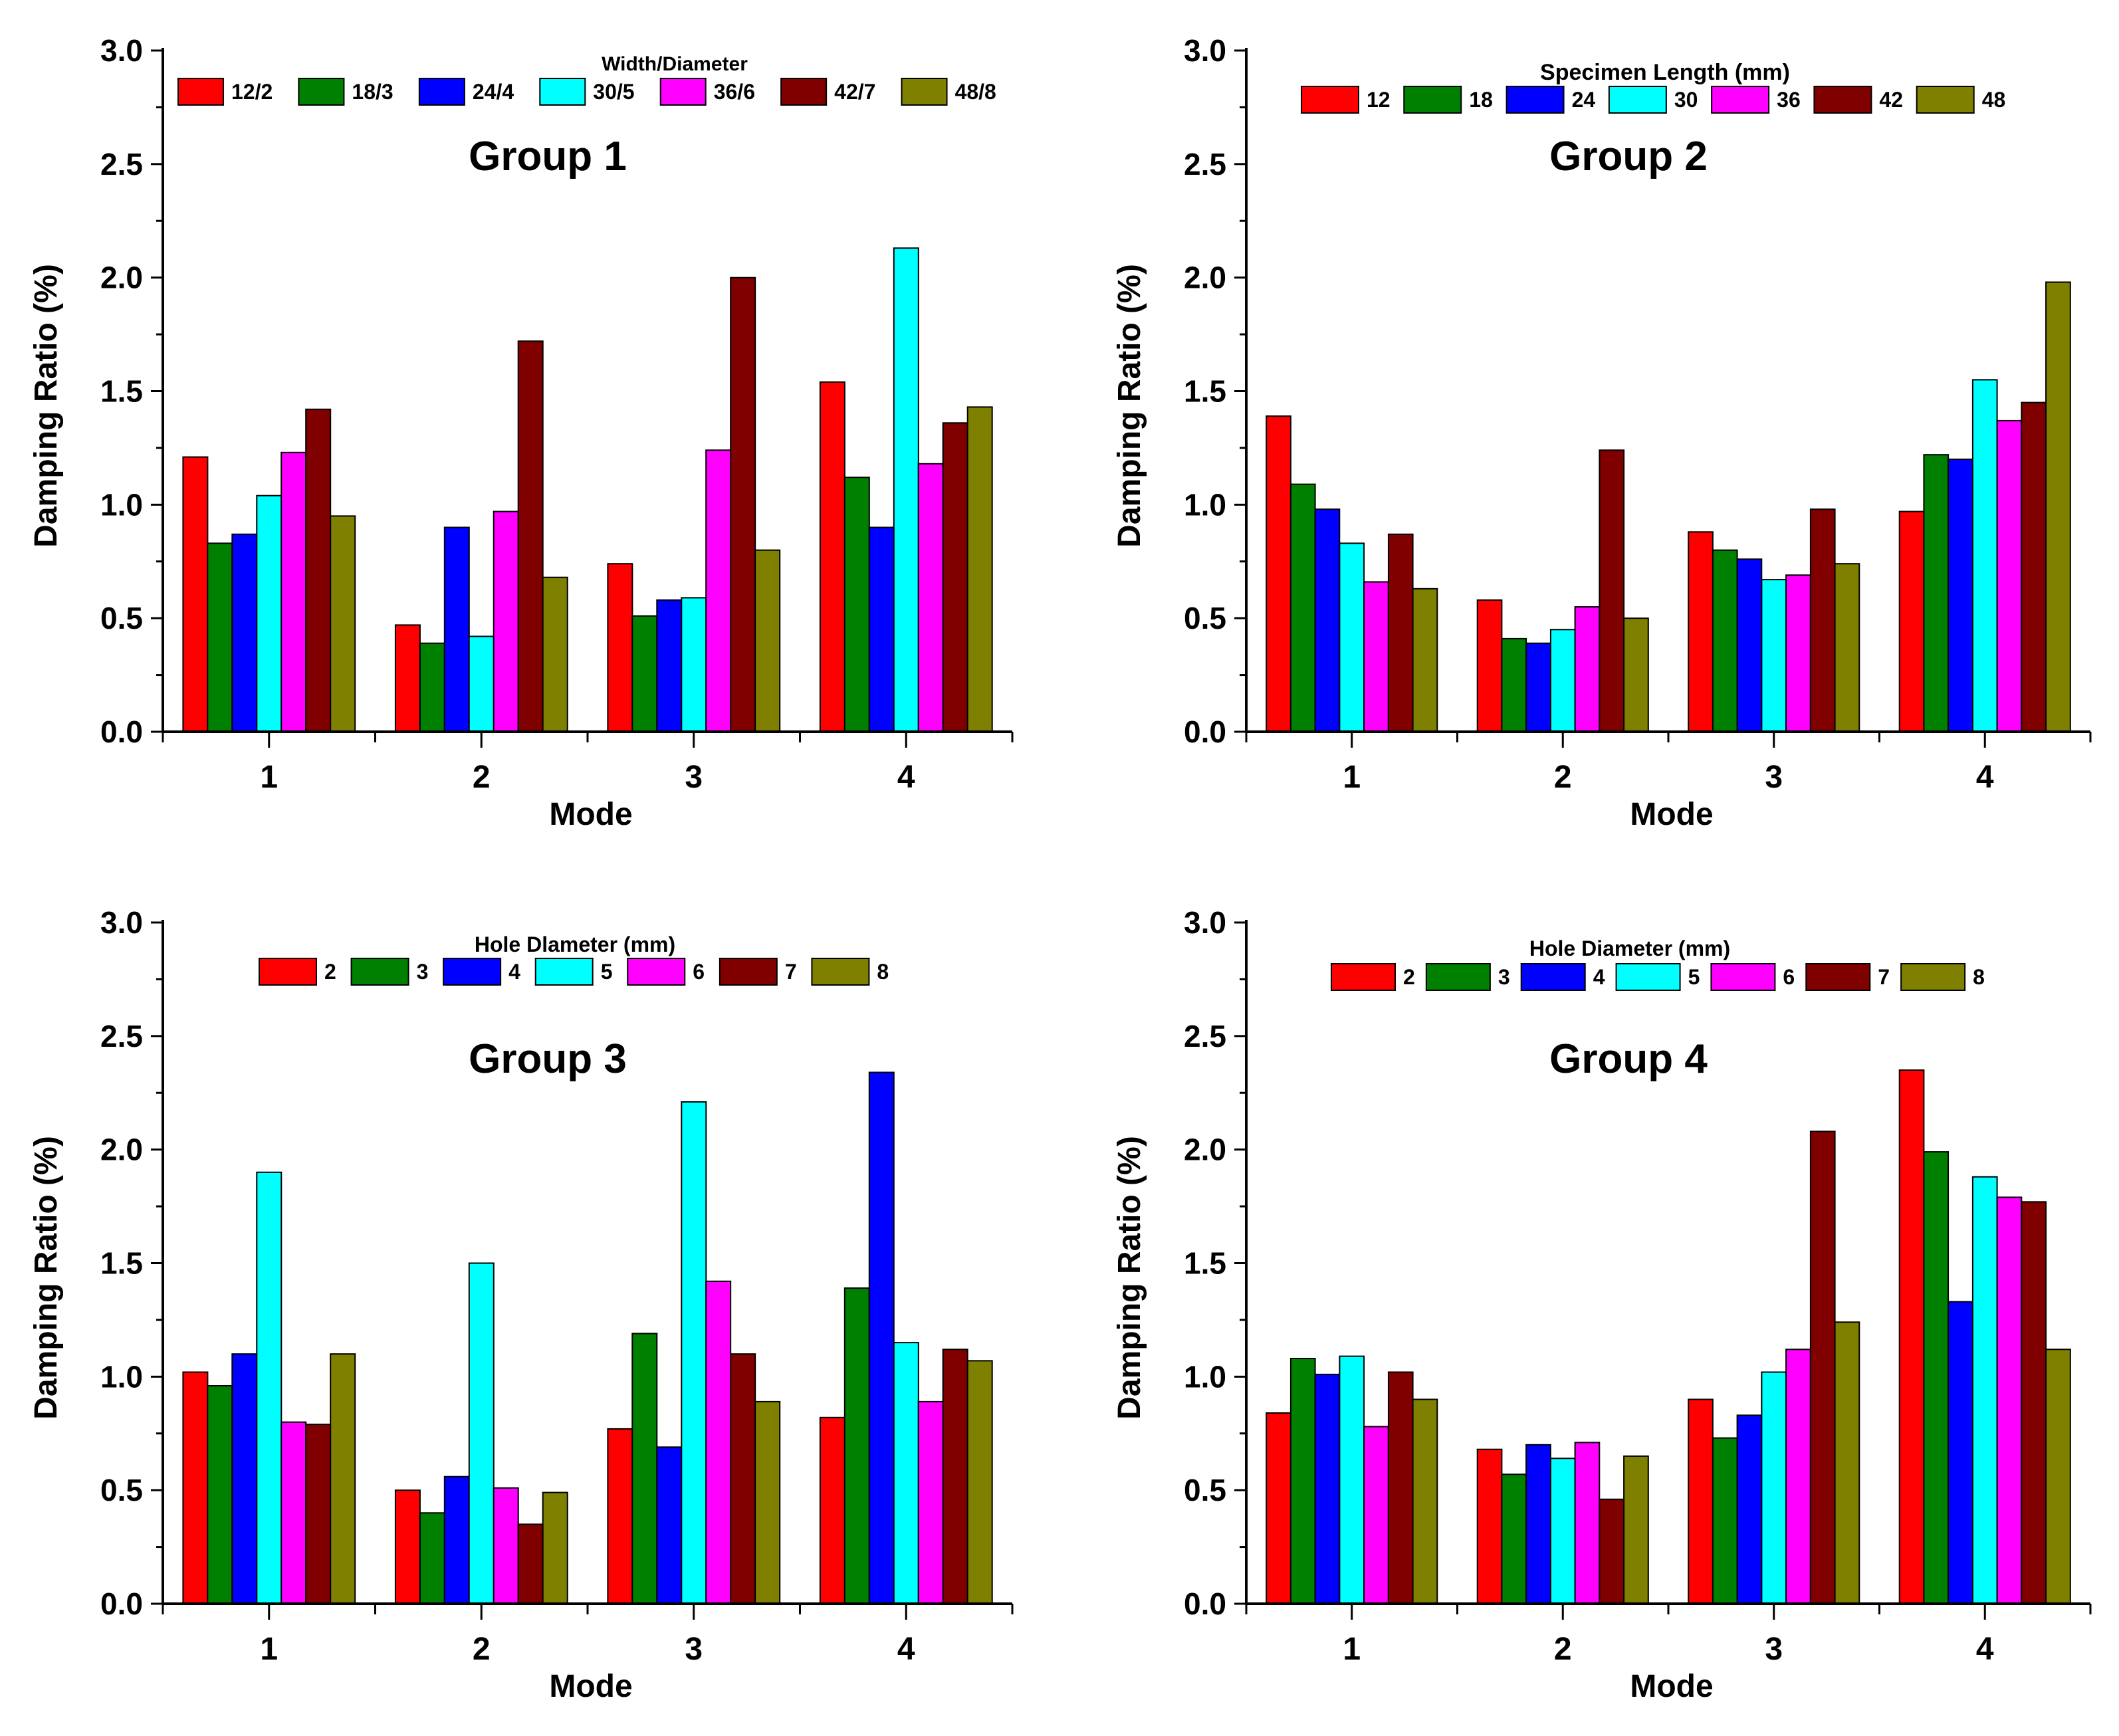  Describe the element at coordinates (1205, 1036) in the screenshot. I see `y-tick-label: 2.5` at that location.